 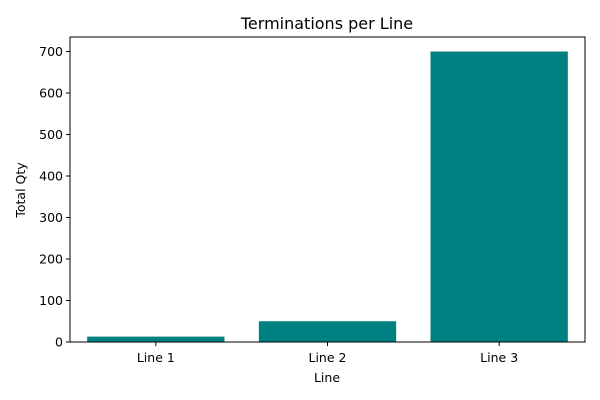 I want to click on y-tick-label: 400, so click(x=51, y=176).